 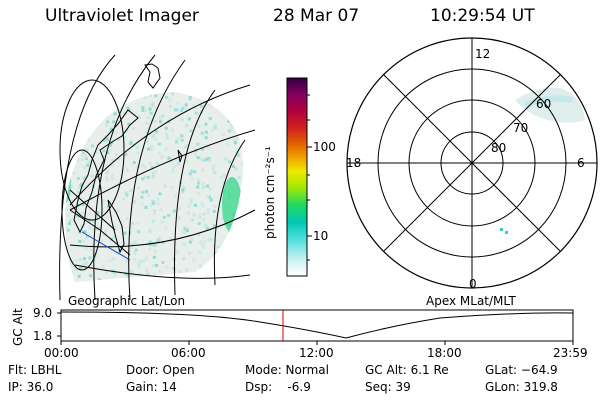 I want to click on timeline-xtick: 00:00, so click(x=61, y=353).